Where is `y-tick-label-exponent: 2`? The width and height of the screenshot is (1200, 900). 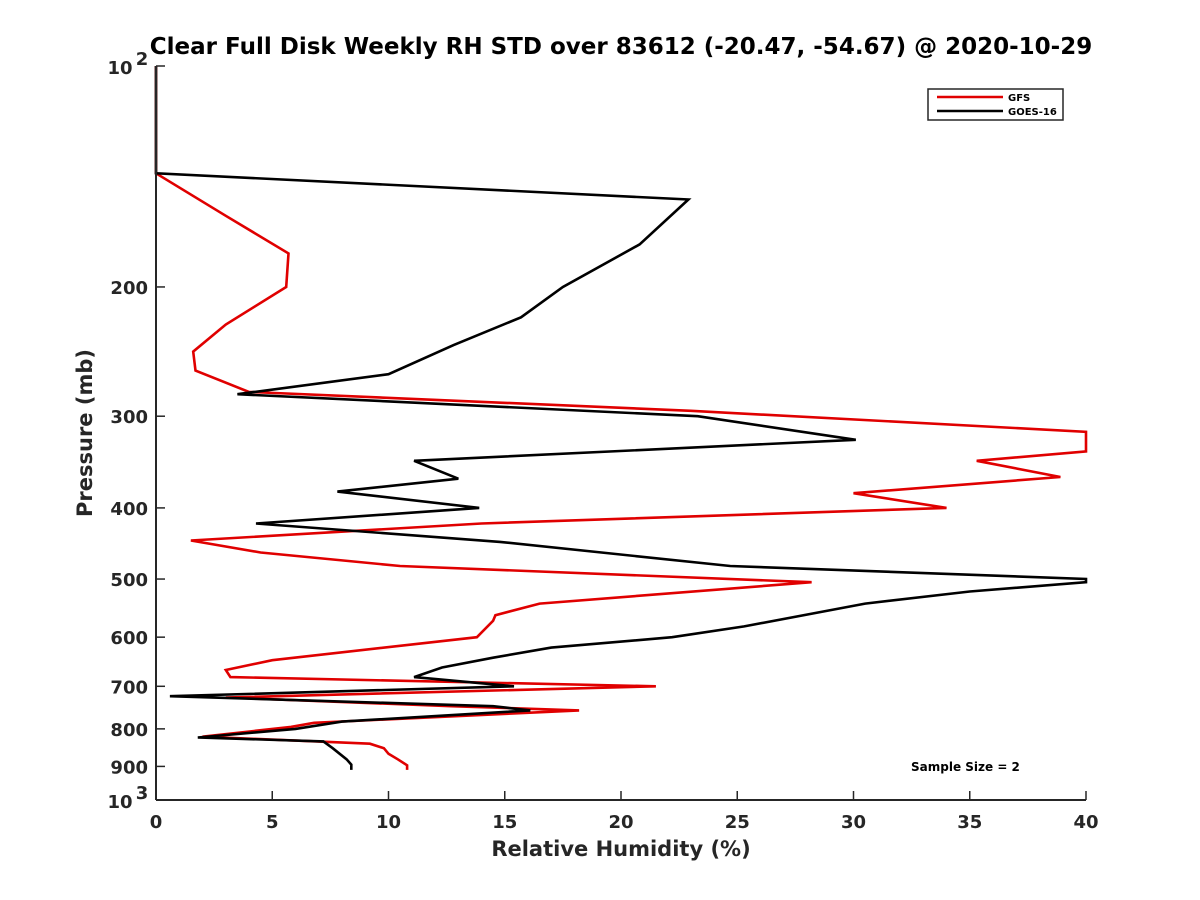 y-tick-label-exponent: 2 is located at coordinates (142, 59).